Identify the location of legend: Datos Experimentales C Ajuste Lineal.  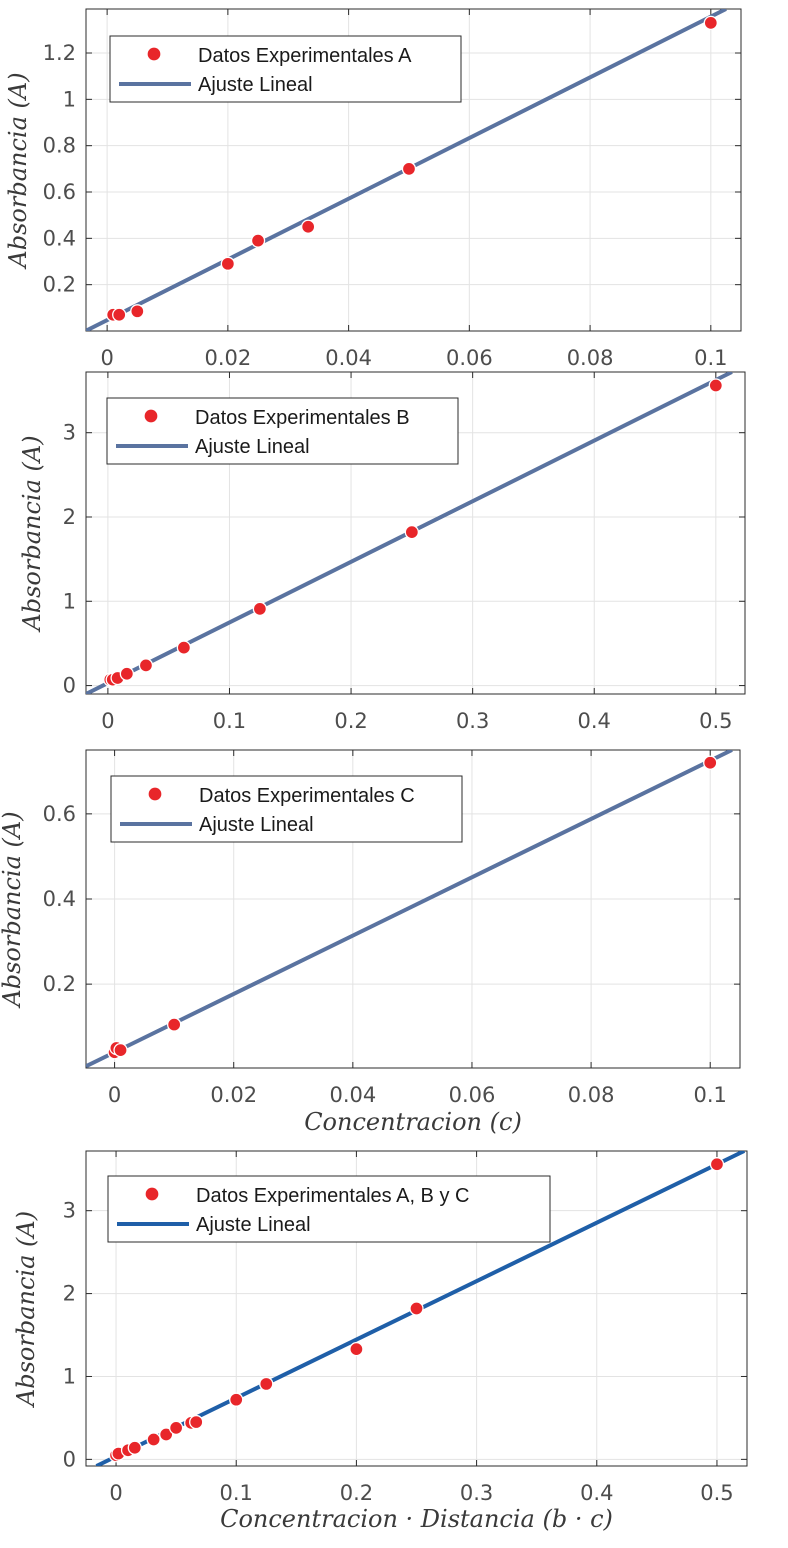
(286, 809).